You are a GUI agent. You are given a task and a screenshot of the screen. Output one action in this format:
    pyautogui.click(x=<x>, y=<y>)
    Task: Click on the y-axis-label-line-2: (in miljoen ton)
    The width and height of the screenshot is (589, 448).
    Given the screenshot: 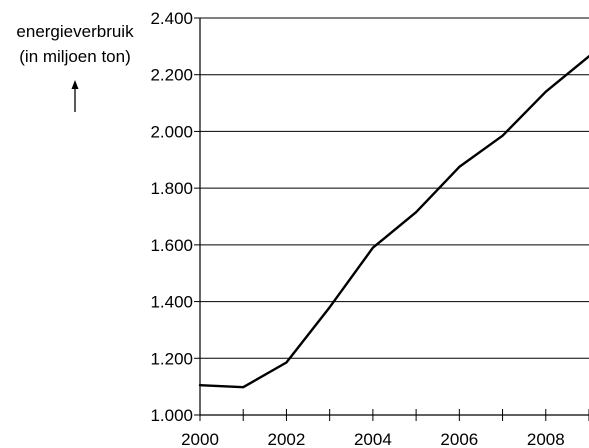 What is the action you would take?
    pyautogui.click(x=75, y=56)
    